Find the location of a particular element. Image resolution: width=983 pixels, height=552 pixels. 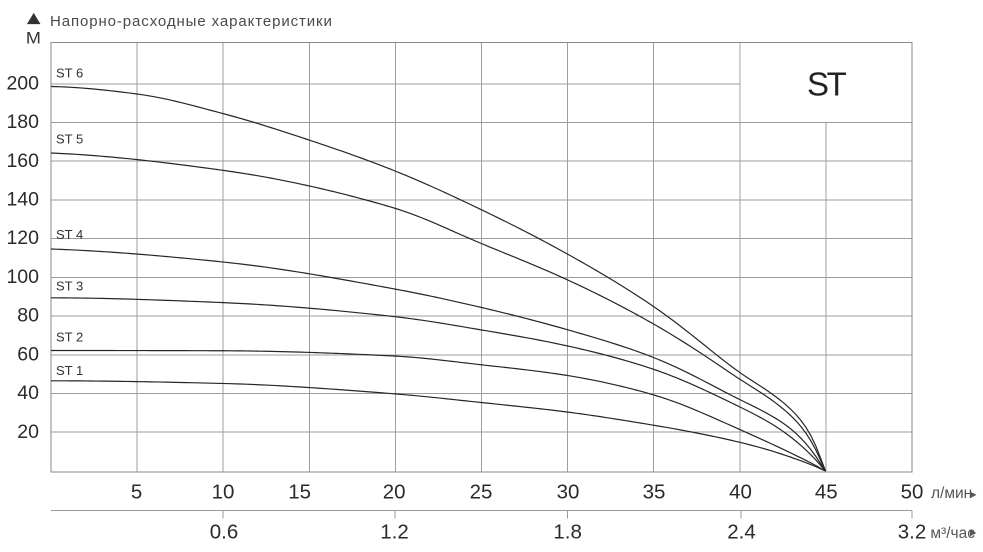

svg-text: м³/час is located at coordinates (952, 533).